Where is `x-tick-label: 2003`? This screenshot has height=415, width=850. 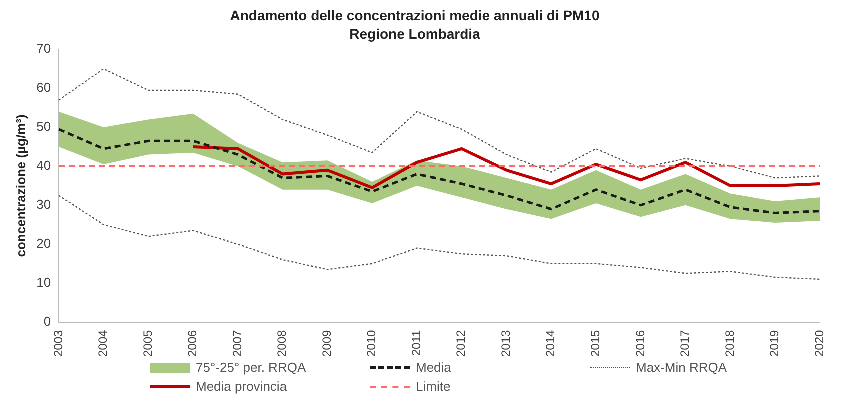 x-tick-label: 2003 is located at coordinates (58, 344).